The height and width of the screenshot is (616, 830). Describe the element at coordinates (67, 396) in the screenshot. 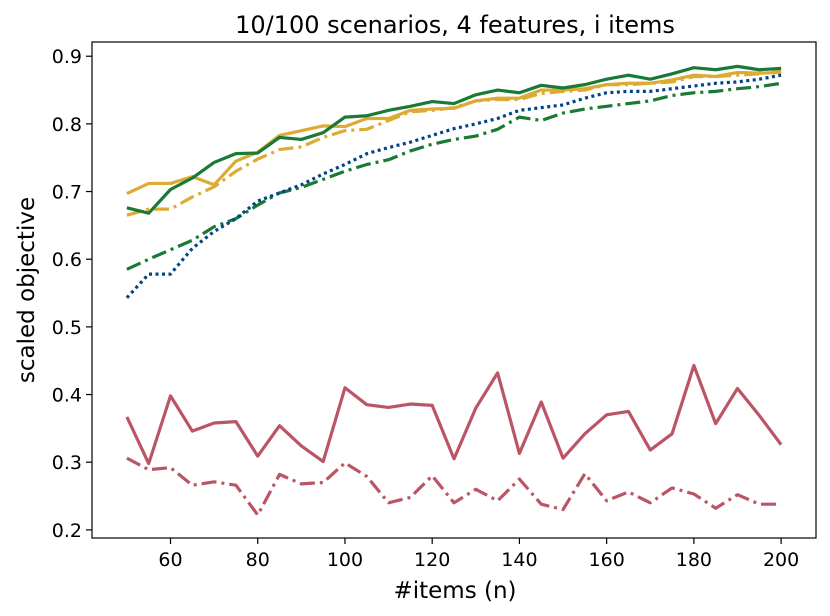

I see `y-tick-label: 0.4` at that location.